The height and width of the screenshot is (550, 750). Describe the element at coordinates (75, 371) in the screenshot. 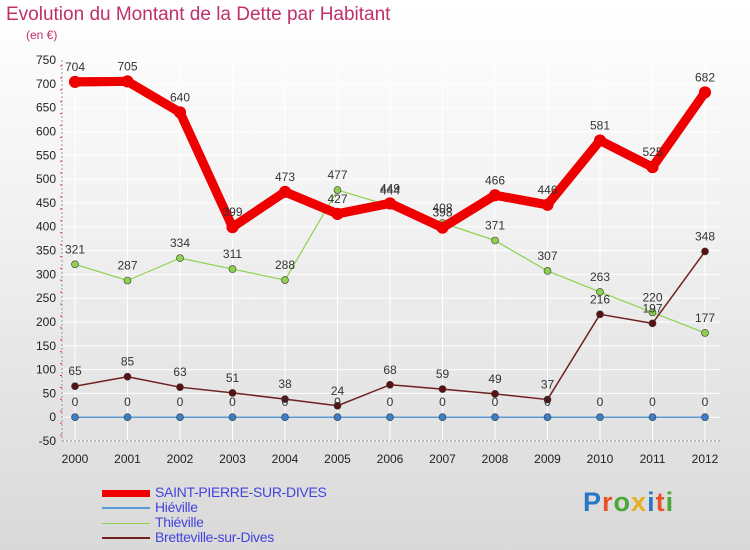

I see `data-label-3: 65` at that location.